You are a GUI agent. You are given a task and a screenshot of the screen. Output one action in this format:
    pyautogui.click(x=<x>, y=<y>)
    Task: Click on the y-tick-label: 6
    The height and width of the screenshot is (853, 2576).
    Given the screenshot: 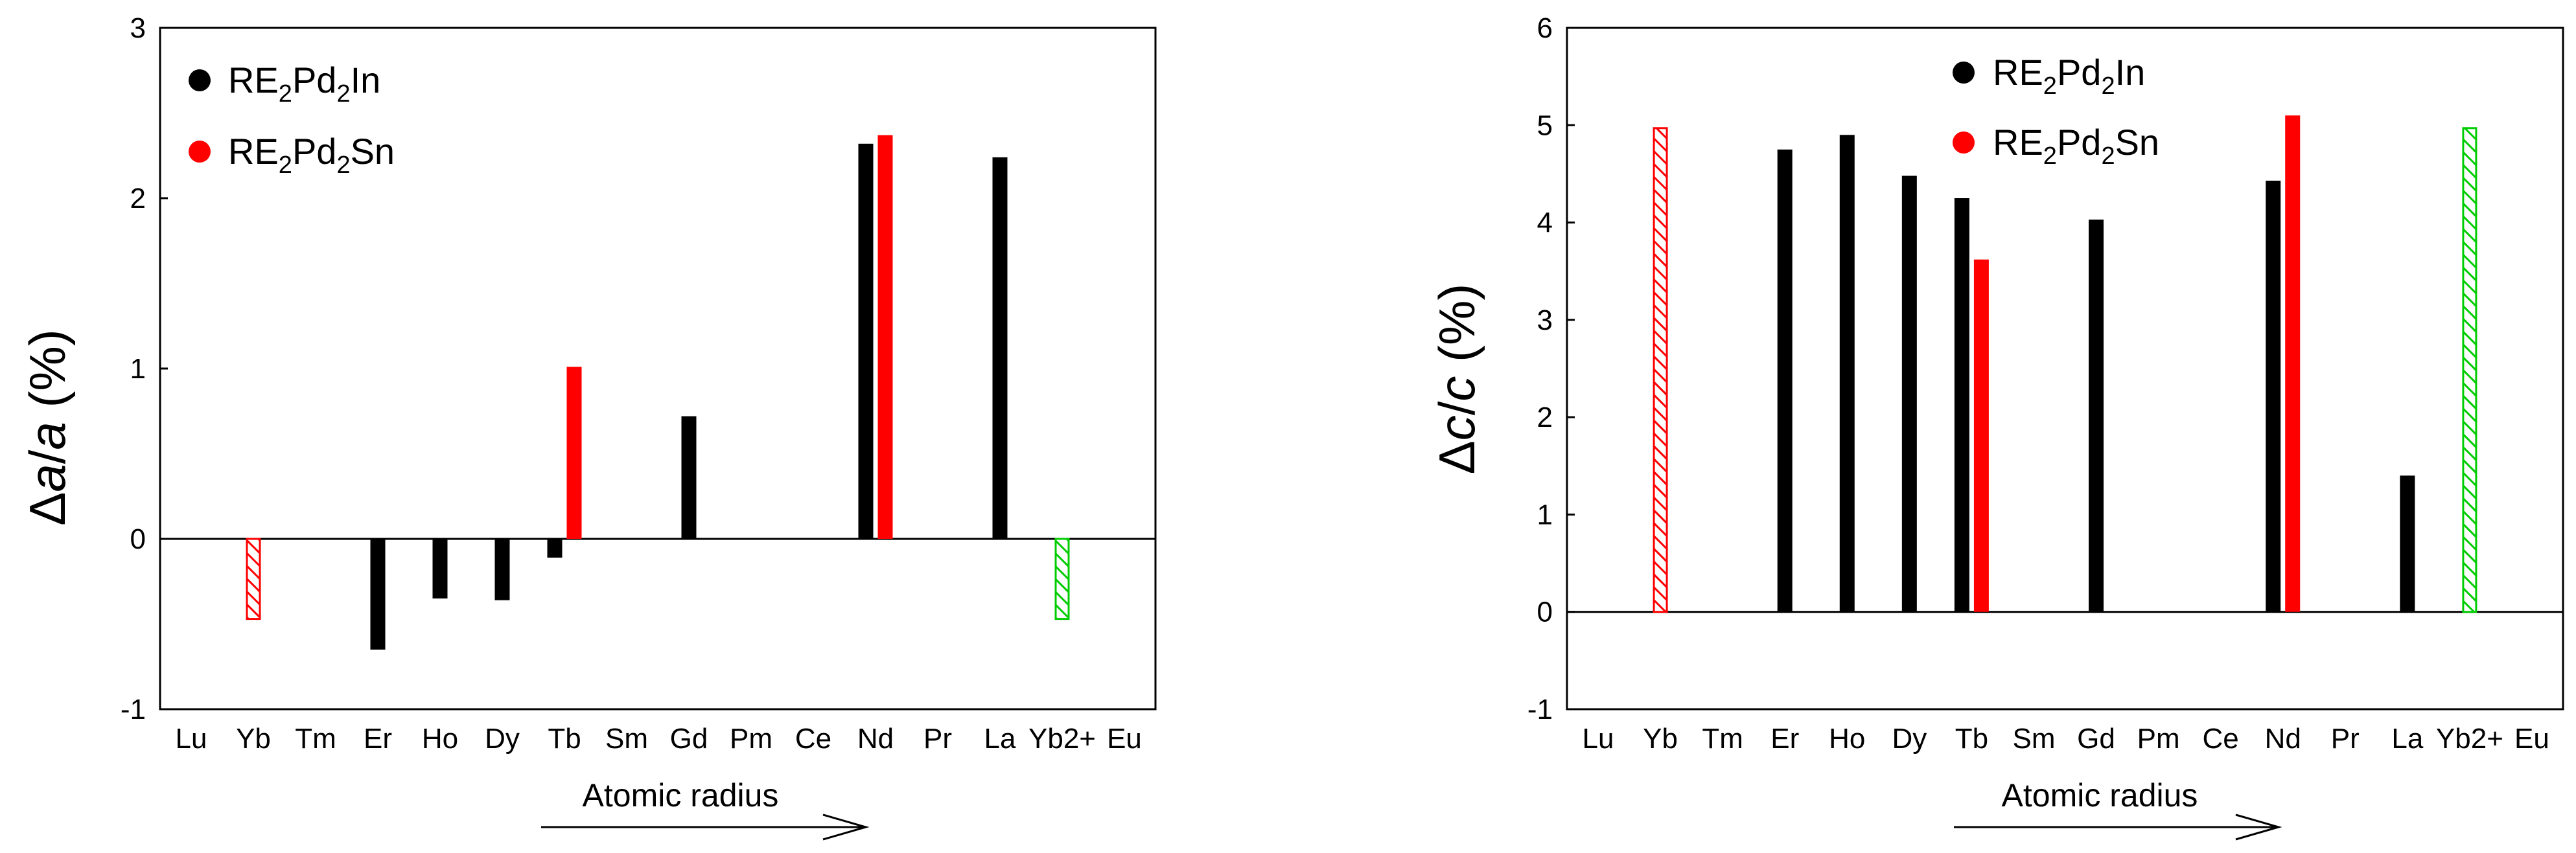 What is the action you would take?
    pyautogui.click(x=1545, y=28)
    